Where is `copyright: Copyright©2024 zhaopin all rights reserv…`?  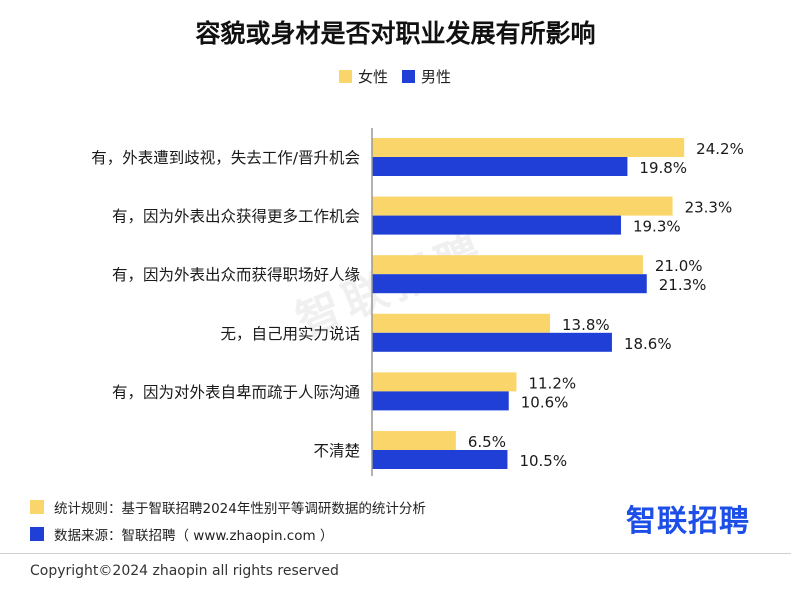
copyright: Copyright©2024 zhaopin all rights reserv… is located at coordinates (184, 571).